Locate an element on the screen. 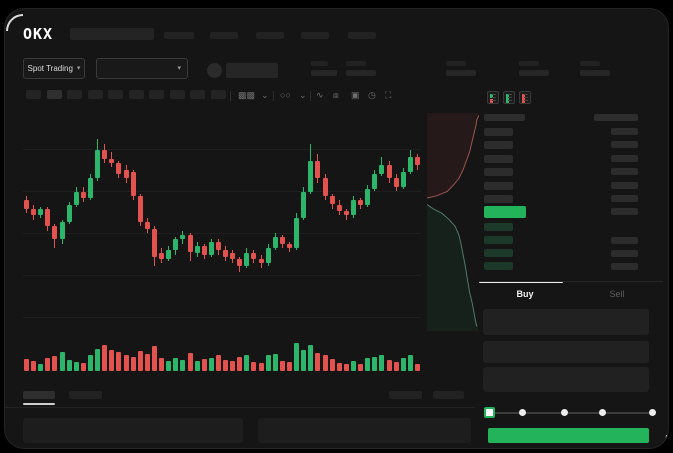  fullscreen-icon: ⛶ is located at coordinates (388, 95).